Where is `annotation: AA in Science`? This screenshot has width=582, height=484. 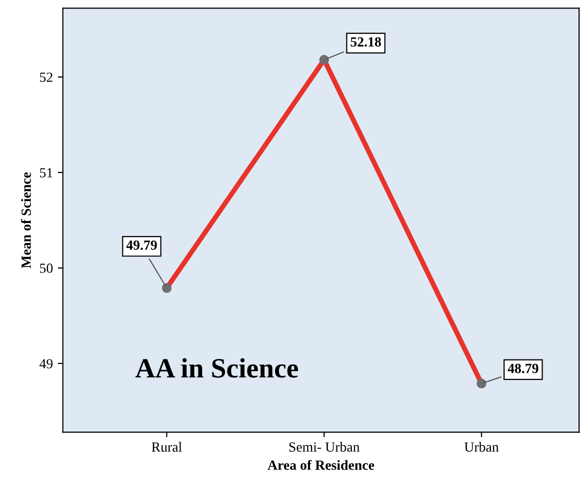
annotation: AA in Science is located at coordinates (216, 368).